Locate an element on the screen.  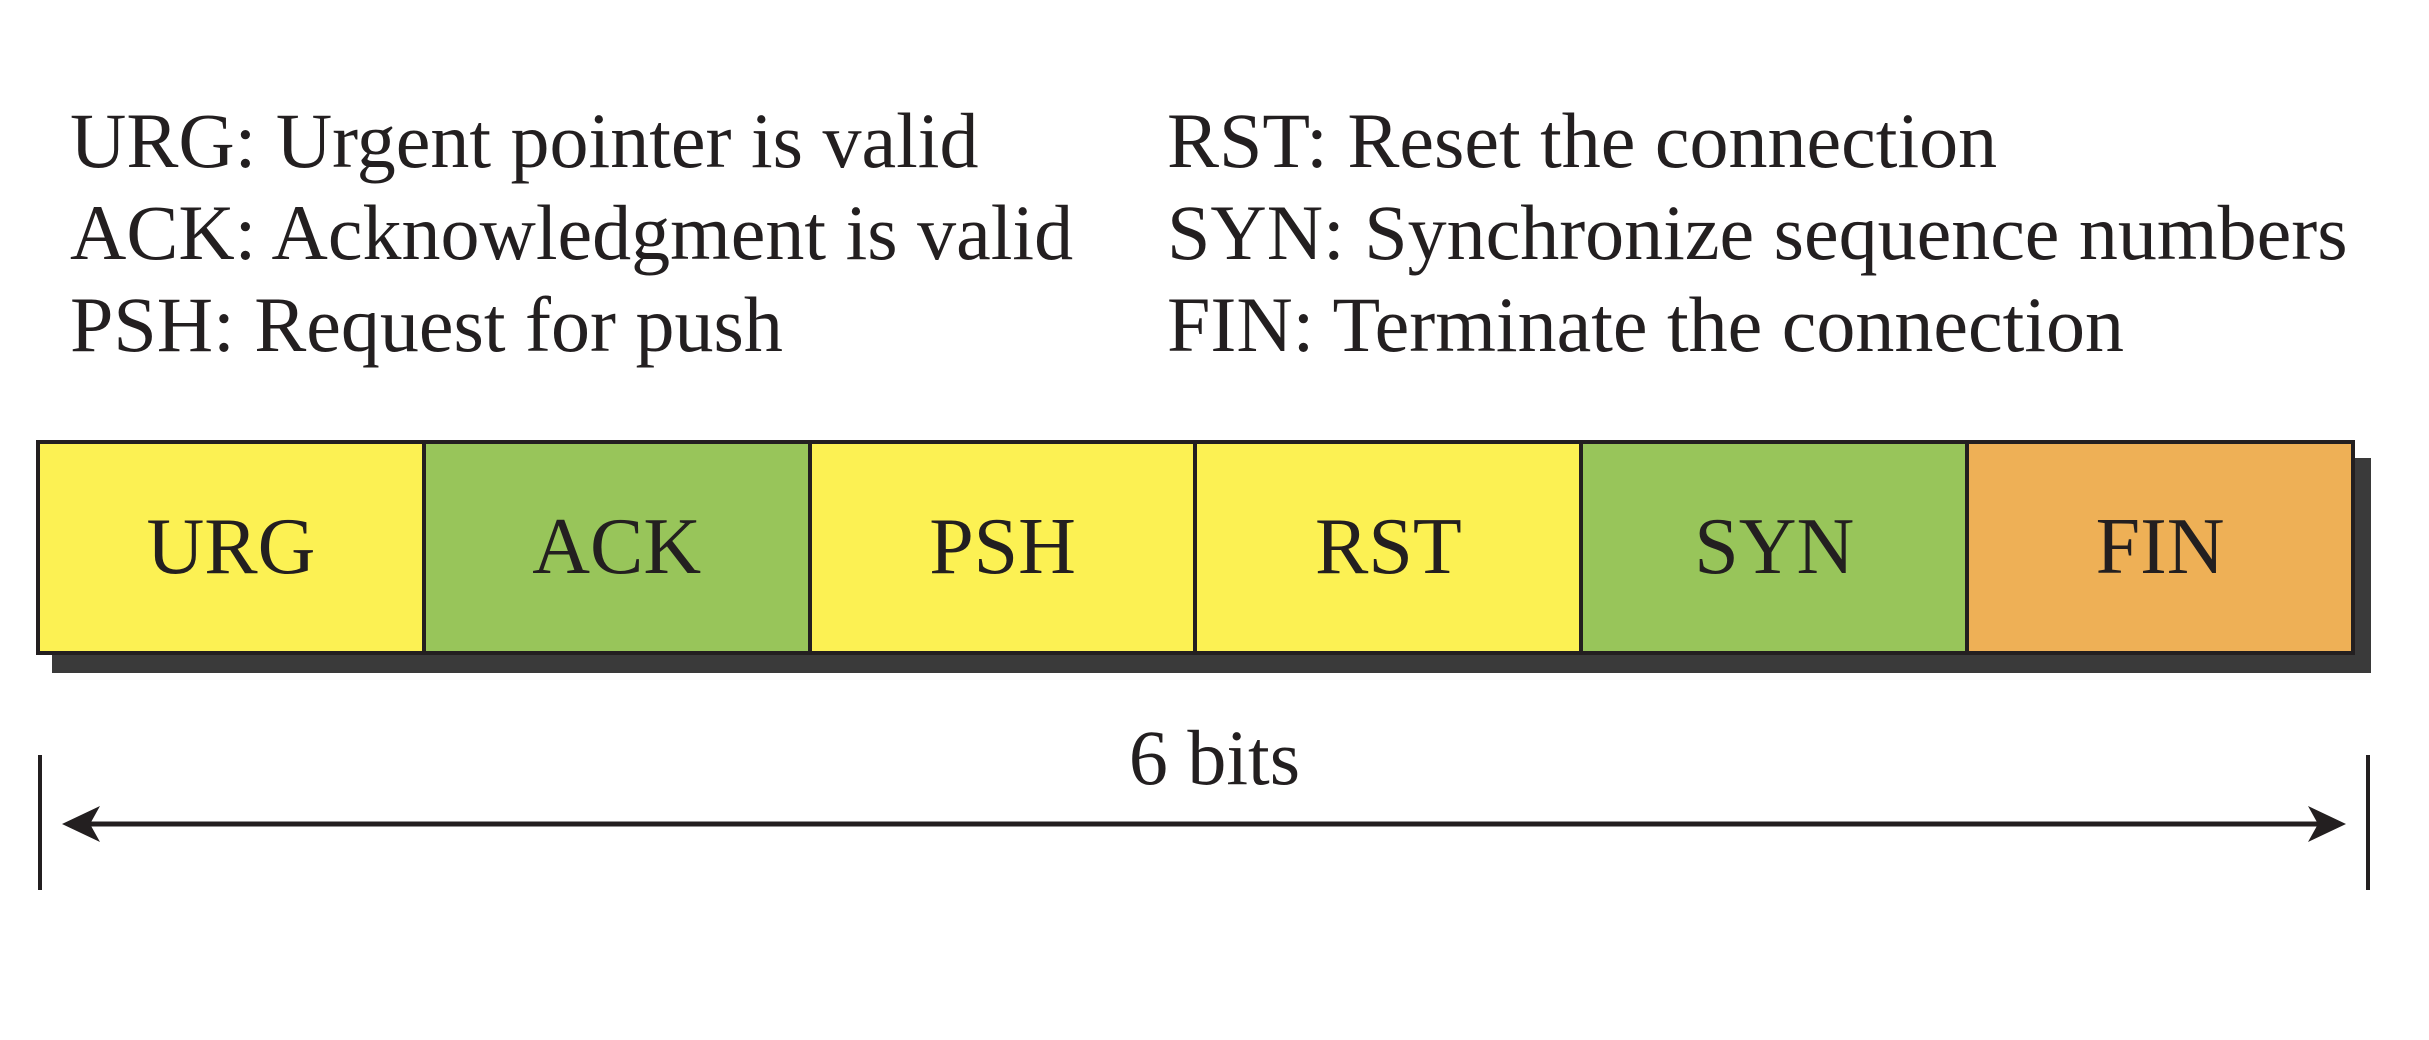
flag-cell-ack: ACK is located at coordinates (614, 547).